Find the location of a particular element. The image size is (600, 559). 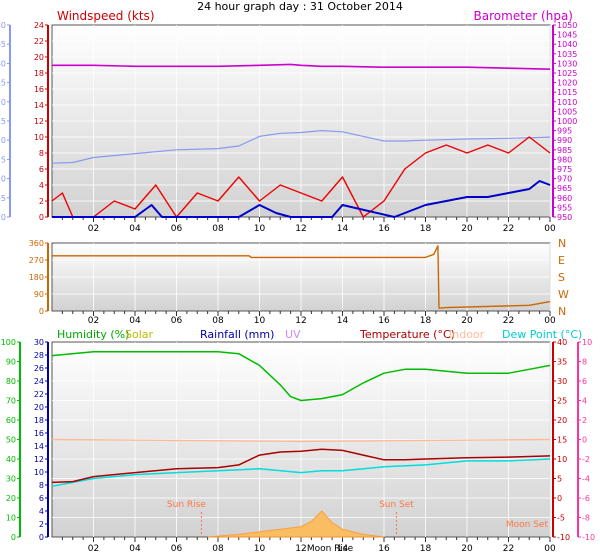

sun-rise-label: Sun Rise is located at coordinates (186, 505).